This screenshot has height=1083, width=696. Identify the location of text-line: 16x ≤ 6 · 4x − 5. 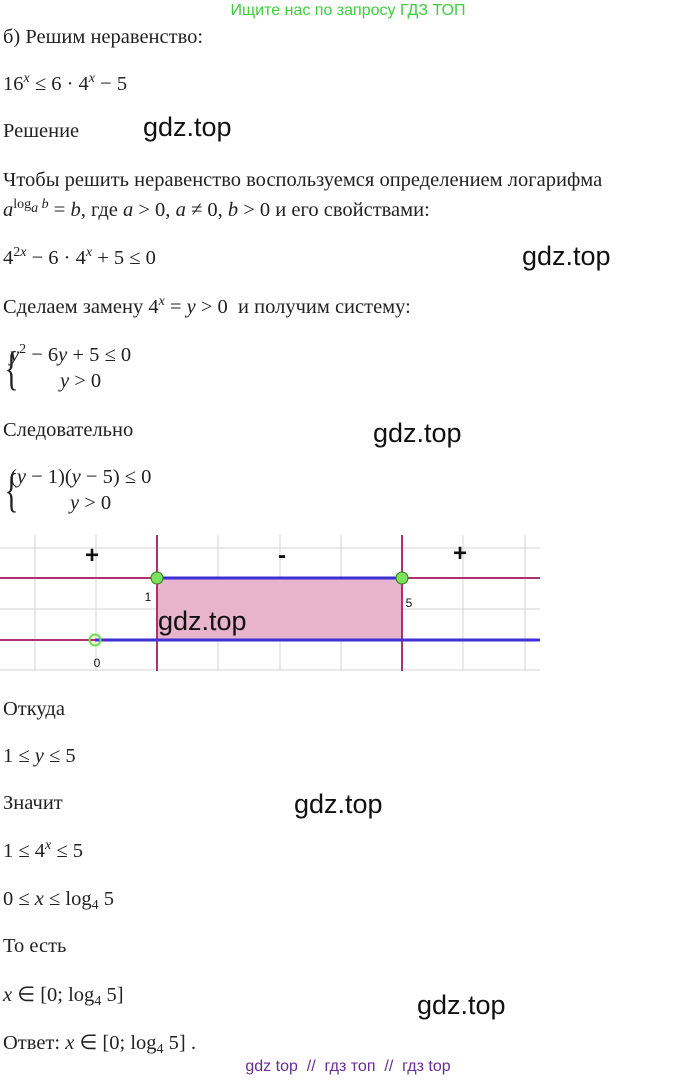
(65, 84).